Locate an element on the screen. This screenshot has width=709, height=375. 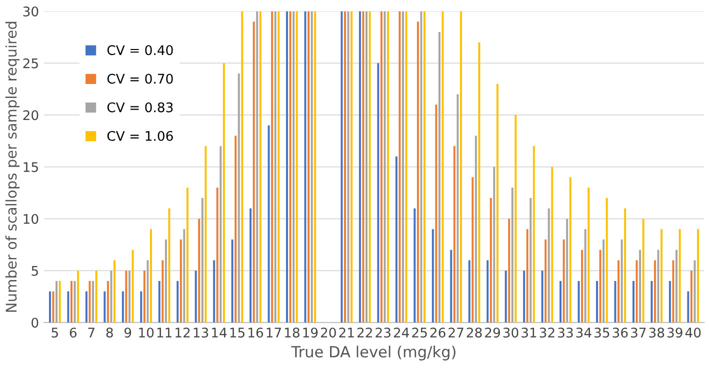
x-tick-label: 35 is located at coordinates (602, 333).